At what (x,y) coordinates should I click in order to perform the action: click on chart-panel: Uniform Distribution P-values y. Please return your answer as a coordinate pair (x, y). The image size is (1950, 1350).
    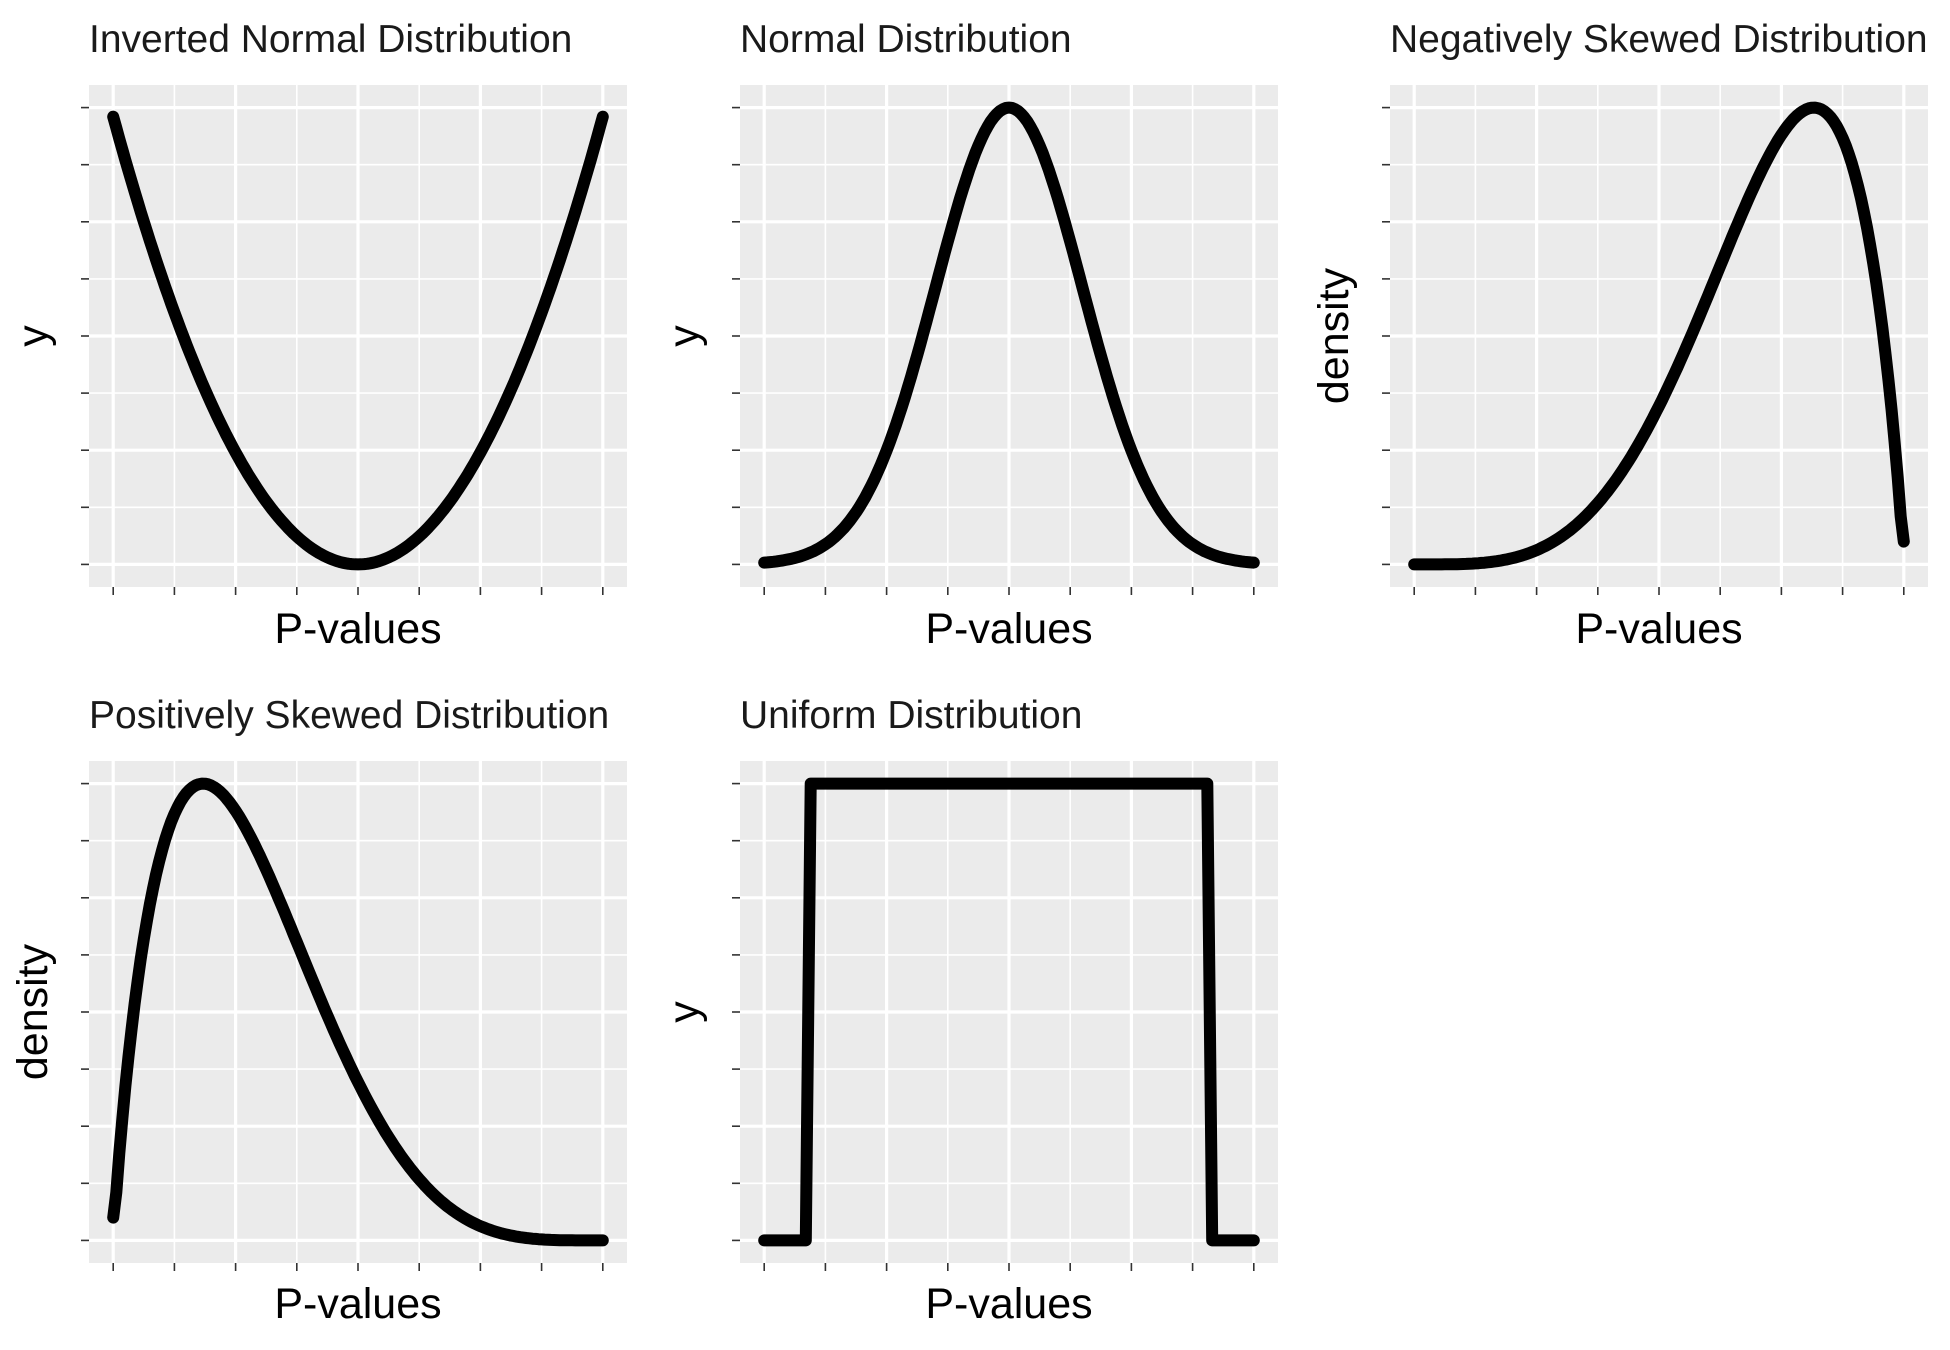
    Looking at the image, I should click on (969, 1011).